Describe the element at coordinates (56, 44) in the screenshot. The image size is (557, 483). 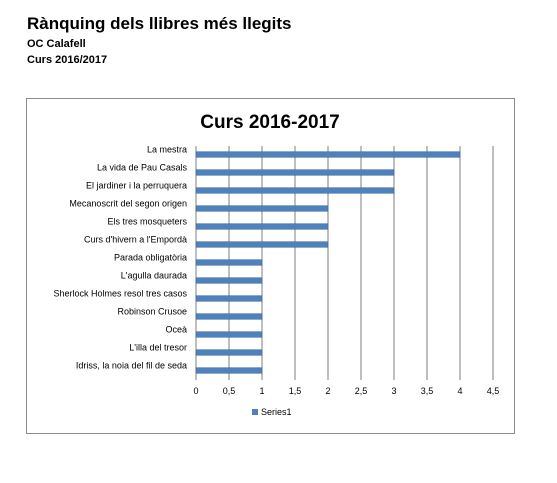
I see `report-subtitle: OC Calafell` at that location.